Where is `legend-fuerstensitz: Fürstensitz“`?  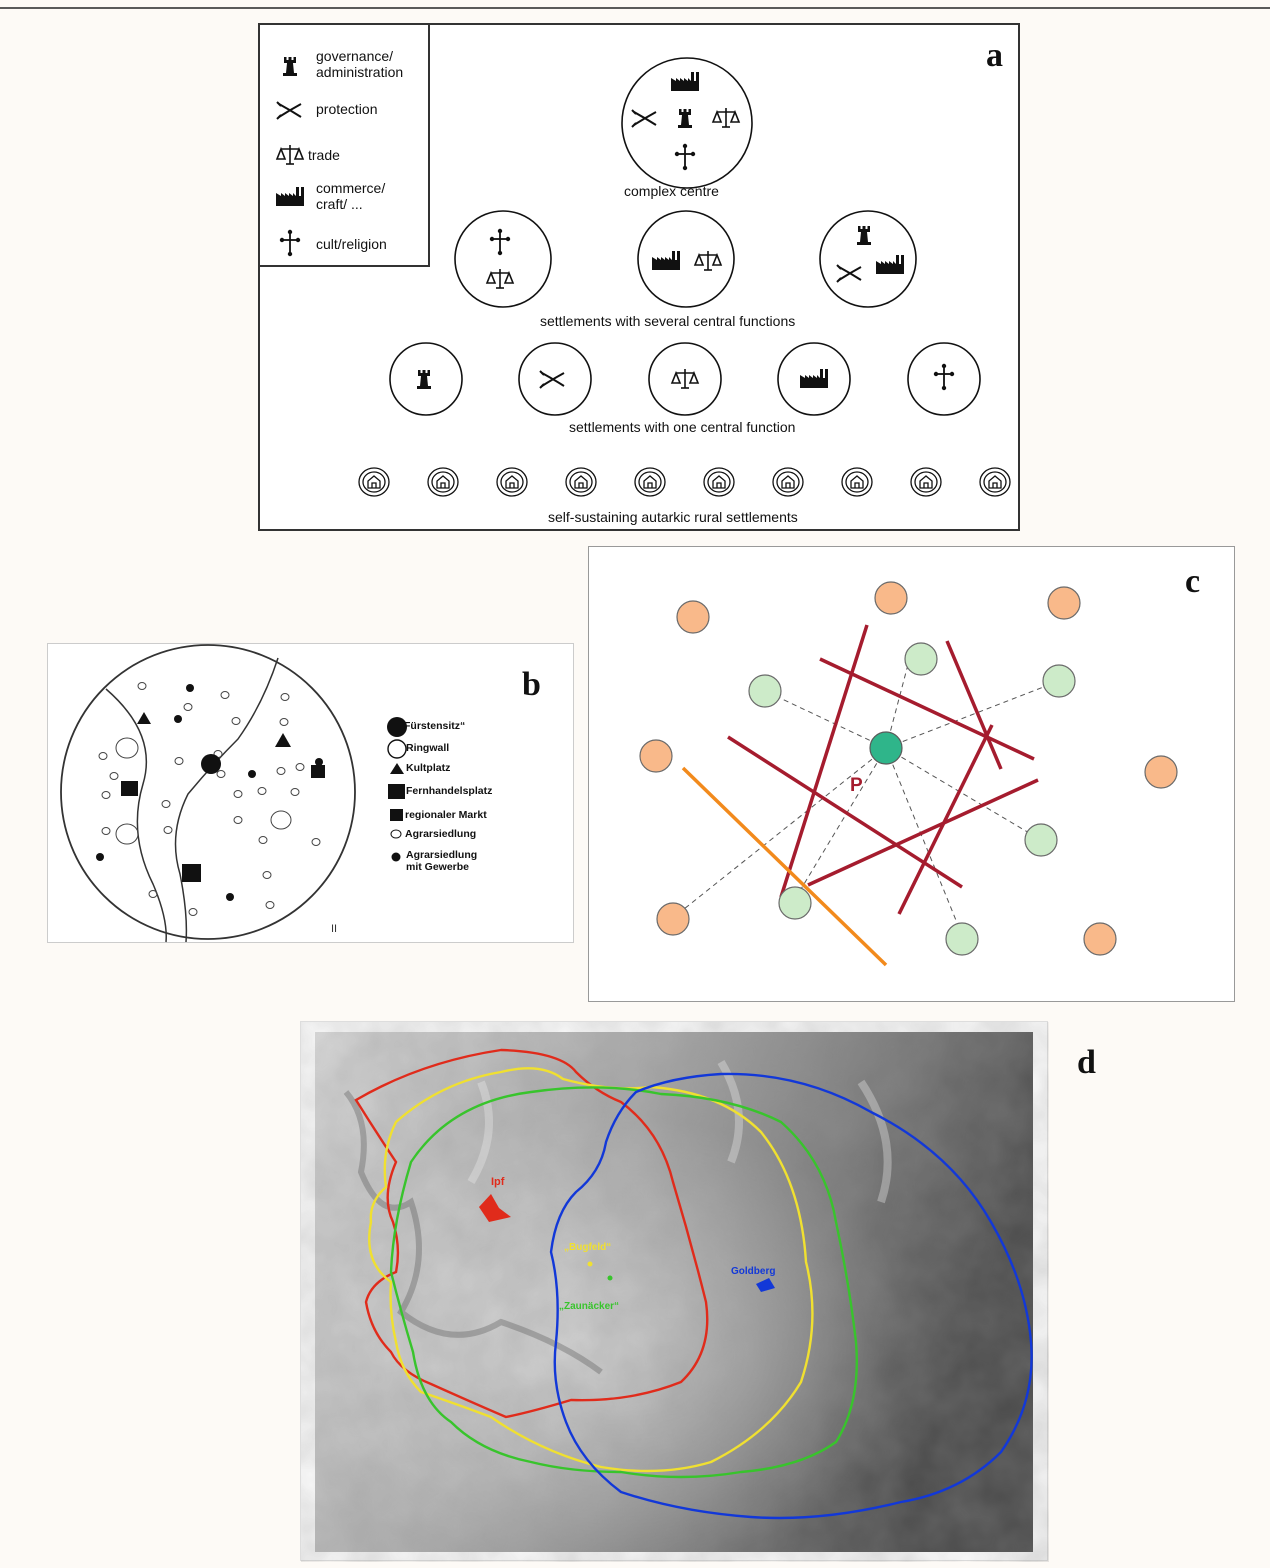 legend-fuerstensitz: Fürstensitz“ is located at coordinates (435, 726).